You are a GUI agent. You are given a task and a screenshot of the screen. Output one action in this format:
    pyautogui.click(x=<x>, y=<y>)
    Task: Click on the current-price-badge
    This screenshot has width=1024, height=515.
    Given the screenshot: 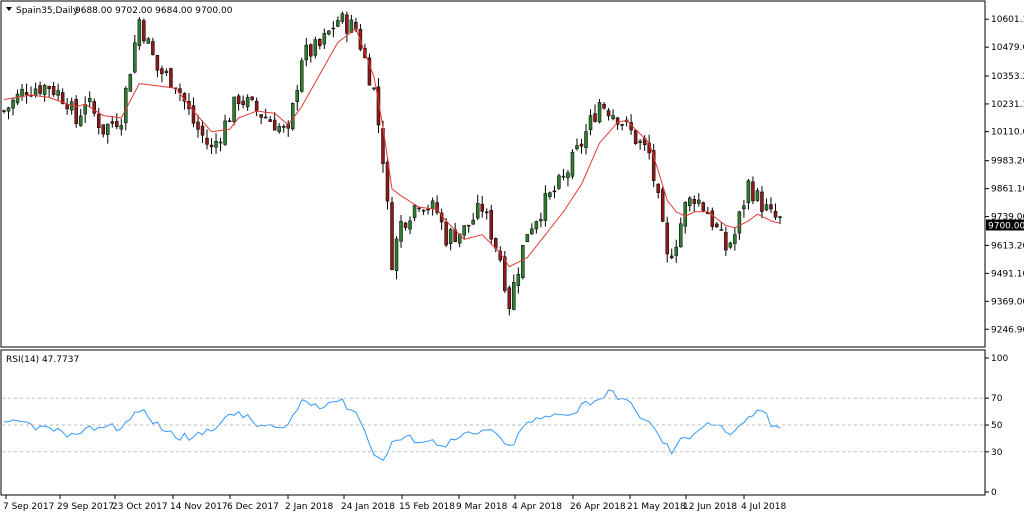 What is the action you would take?
    pyautogui.click(x=1005, y=225)
    